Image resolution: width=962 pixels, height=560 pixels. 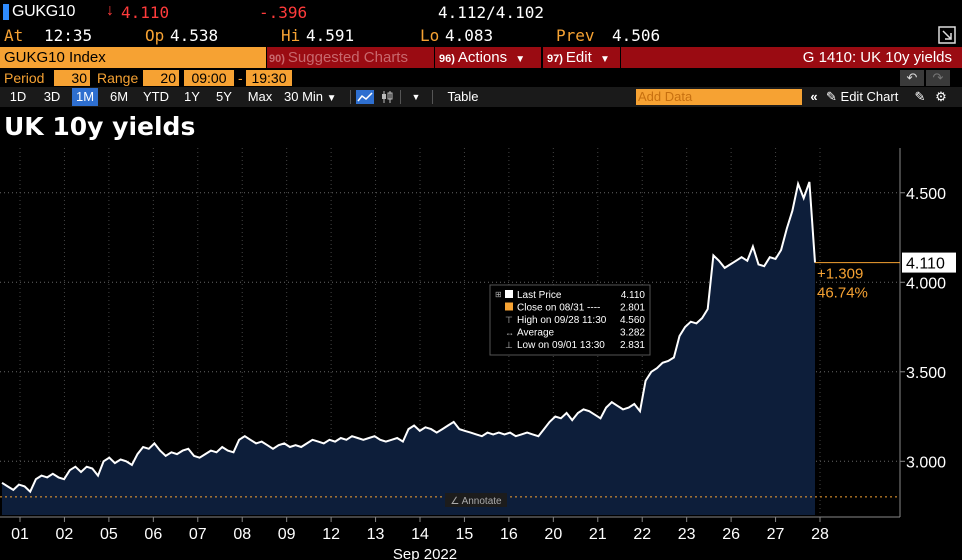 What do you see at coordinates (481, 77) in the screenshot?
I see `period-row: Period 30 Range 20 09:00 - 19:30 ↶ ↷` at bounding box center [481, 77].